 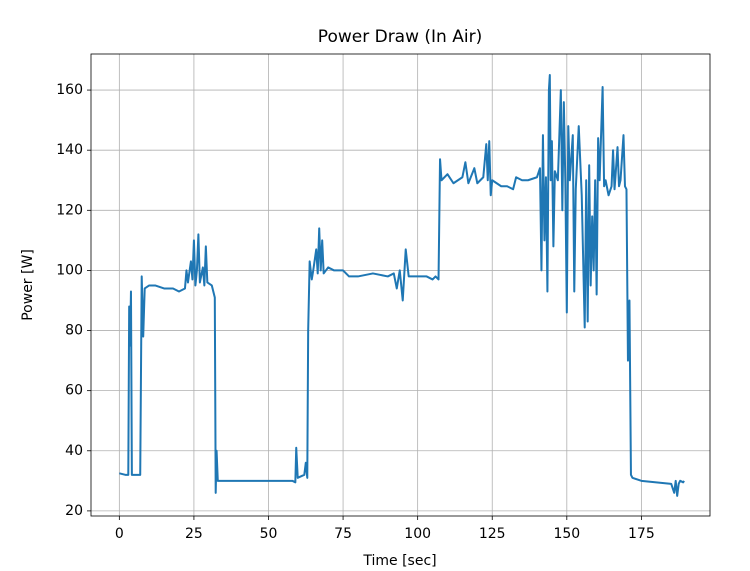 I want to click on y-tick-label: 20, so click(x=74, y=511).